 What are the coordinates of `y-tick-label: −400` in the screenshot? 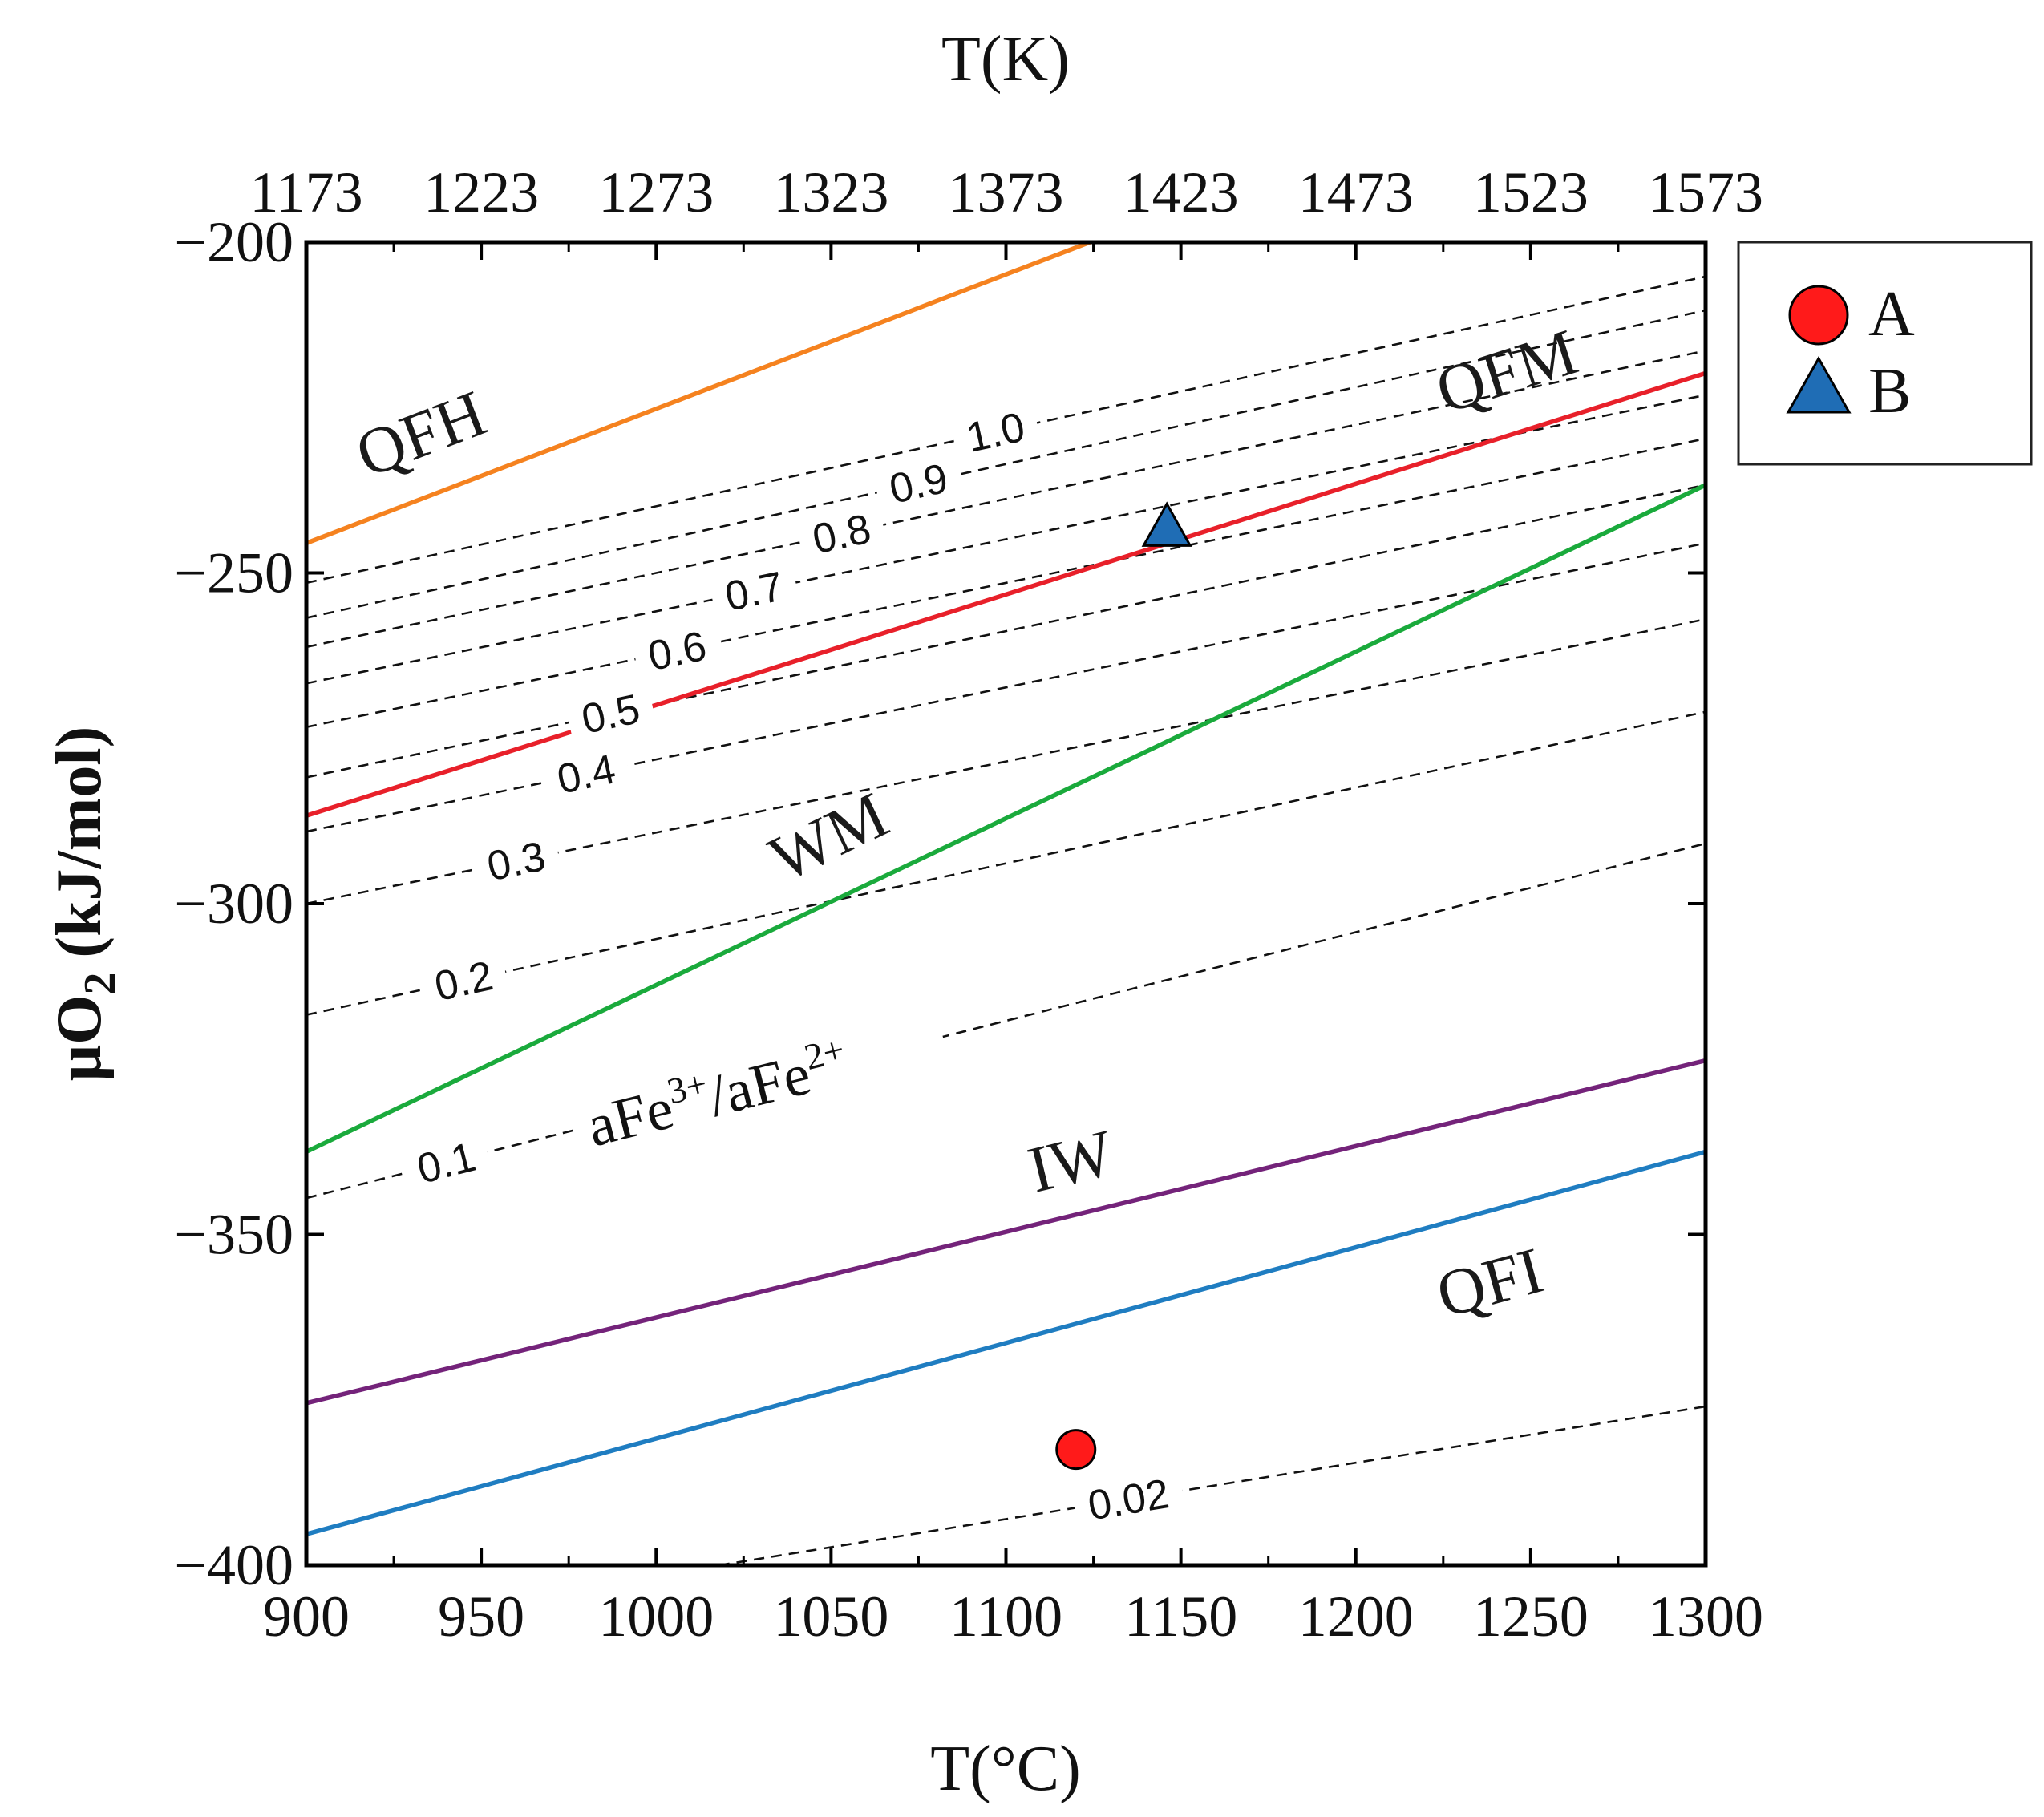 It's located at (233, 1565).